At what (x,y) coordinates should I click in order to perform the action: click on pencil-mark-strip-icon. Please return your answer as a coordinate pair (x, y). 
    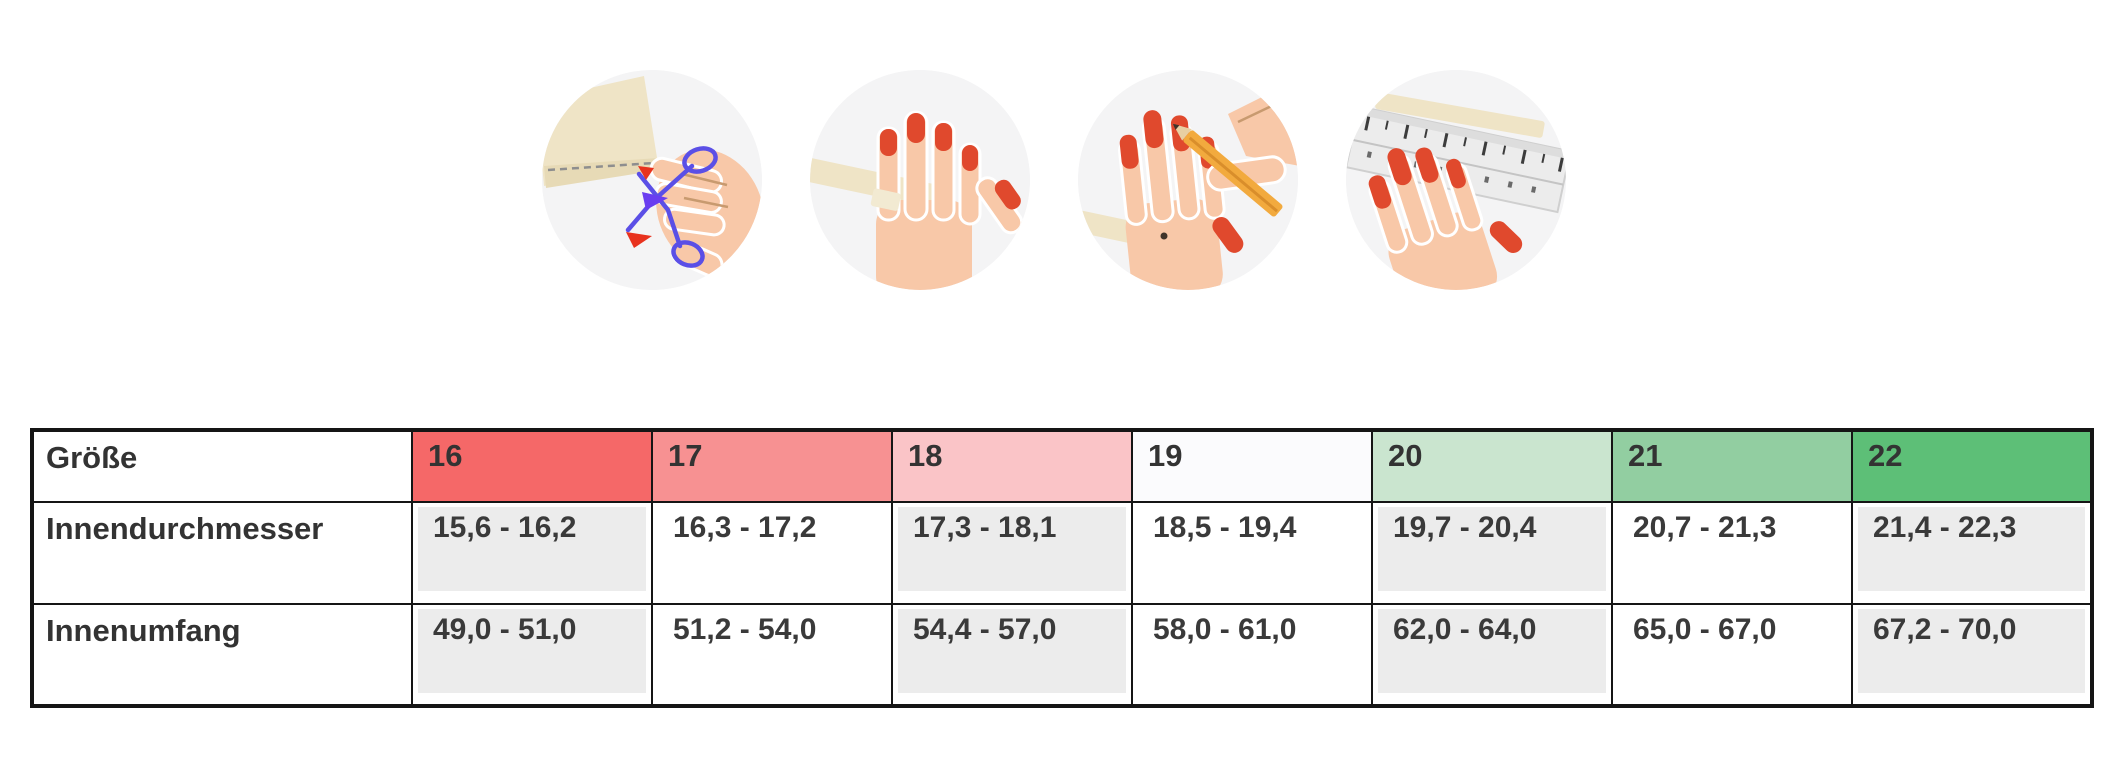
    Looking at the image, I should click on (1188, 180).